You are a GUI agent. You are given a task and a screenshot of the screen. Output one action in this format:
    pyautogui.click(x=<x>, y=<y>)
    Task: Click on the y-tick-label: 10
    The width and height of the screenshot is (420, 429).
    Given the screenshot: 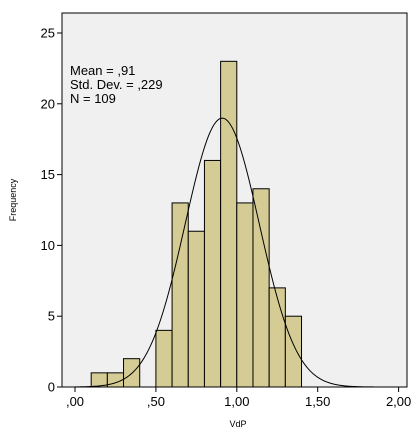 What is the action you would take?
    pyautogui.click(x=48, y=245)
    